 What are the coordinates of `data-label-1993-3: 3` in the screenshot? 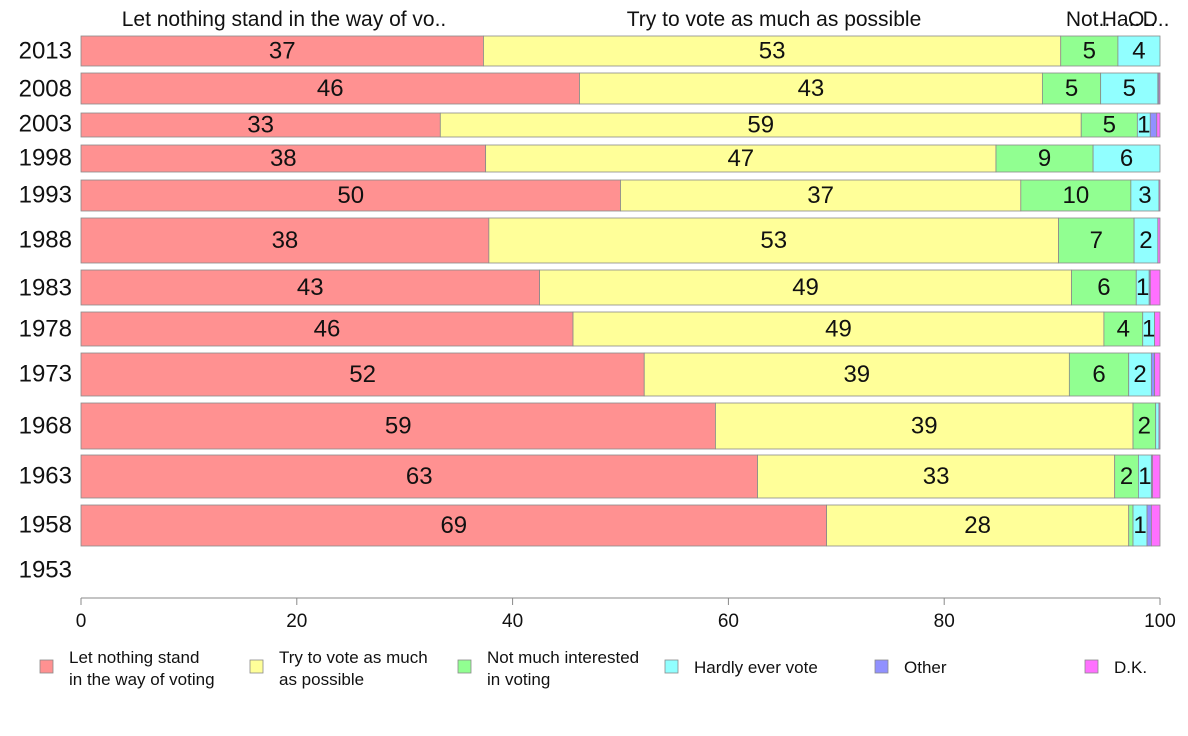 It's located at (1144, 195).